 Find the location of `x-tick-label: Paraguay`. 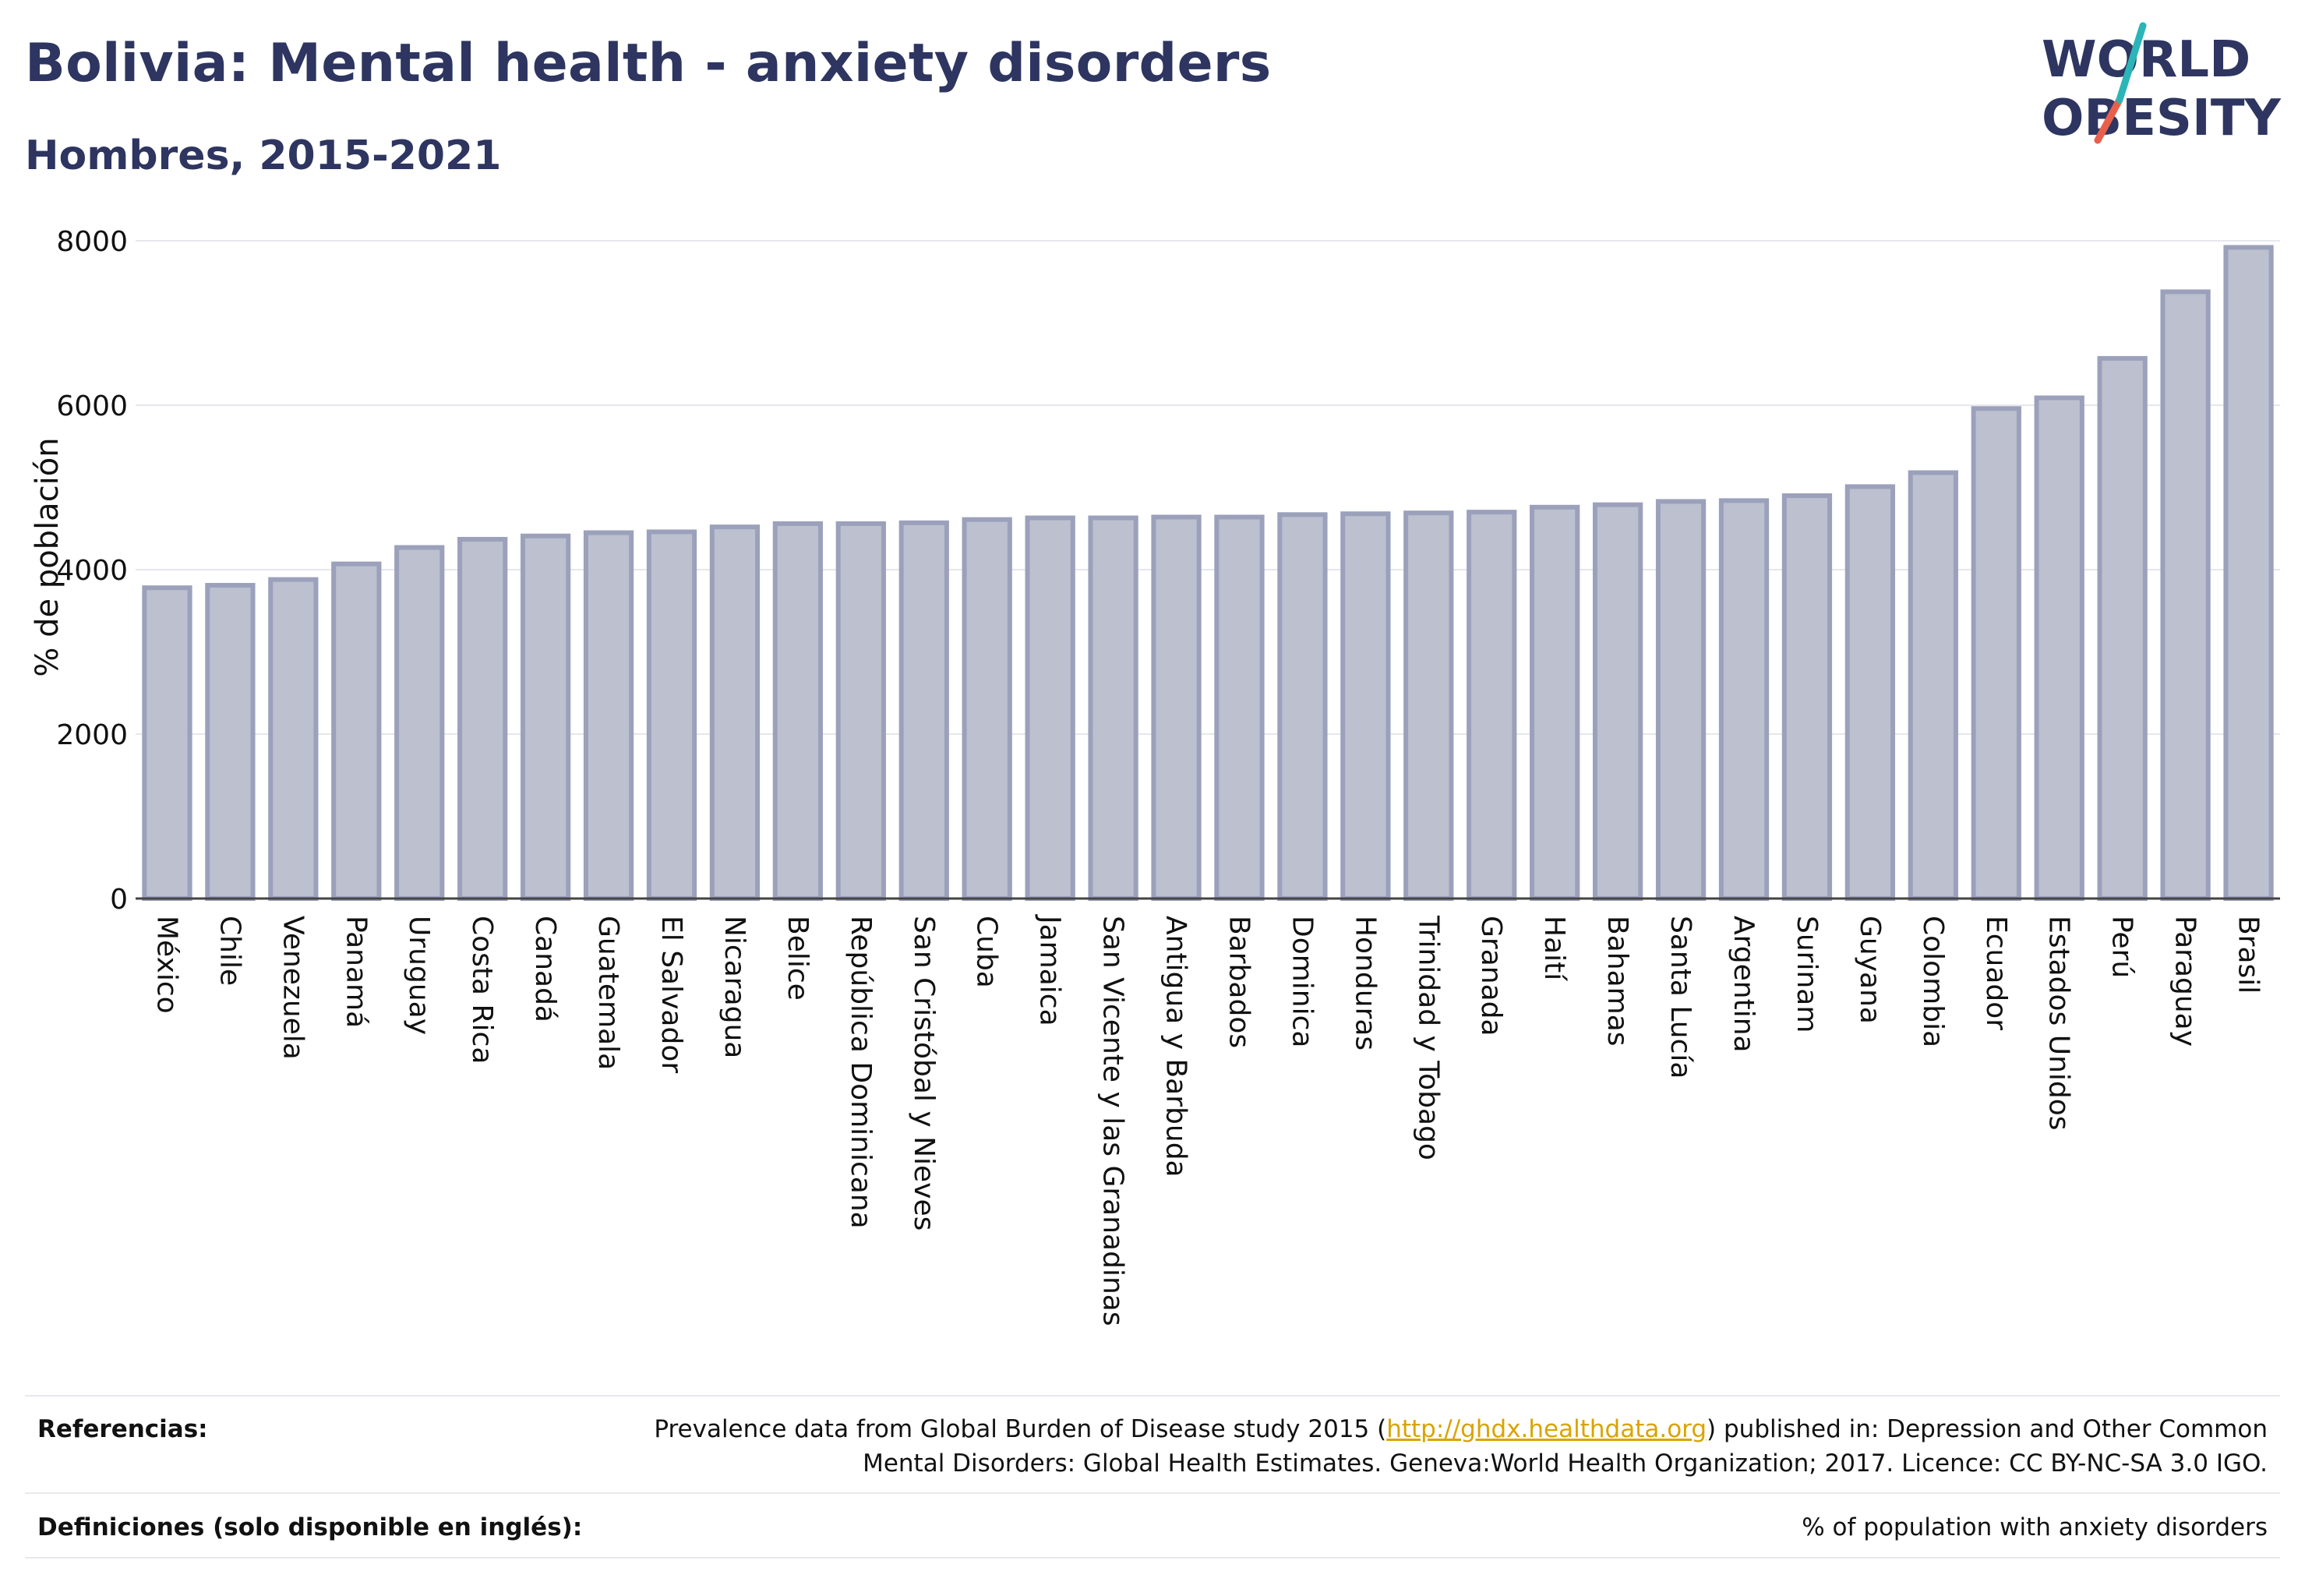

x-tick-label: Paraguay is located at coordinates (2185, 981).